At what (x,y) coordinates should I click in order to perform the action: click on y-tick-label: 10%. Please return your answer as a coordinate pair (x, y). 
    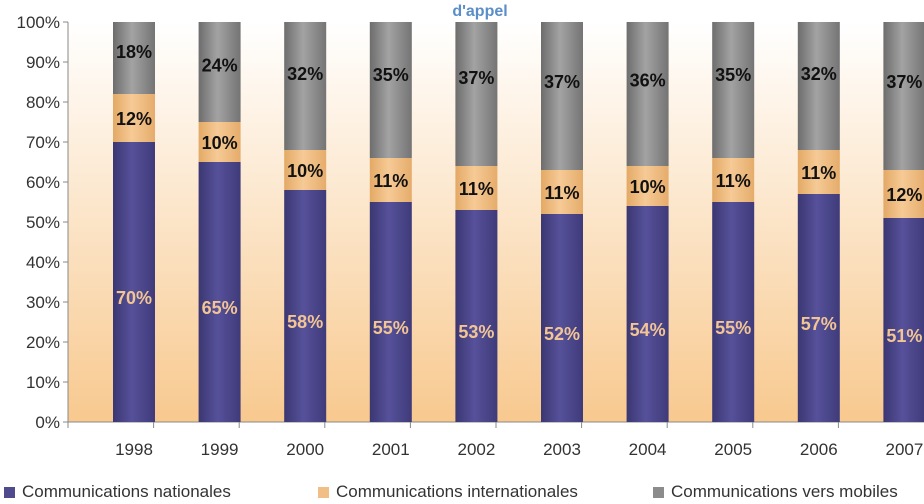
    Looking at the image, I should click on (43, 382).